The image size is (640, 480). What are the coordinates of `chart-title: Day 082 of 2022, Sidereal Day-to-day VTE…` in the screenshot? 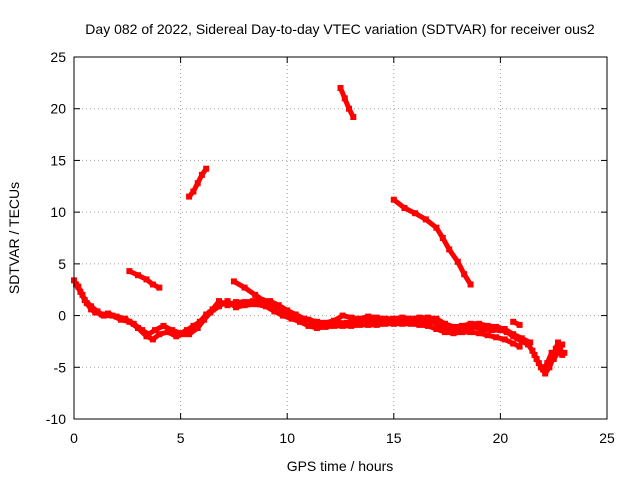 It's located at (340, 29).